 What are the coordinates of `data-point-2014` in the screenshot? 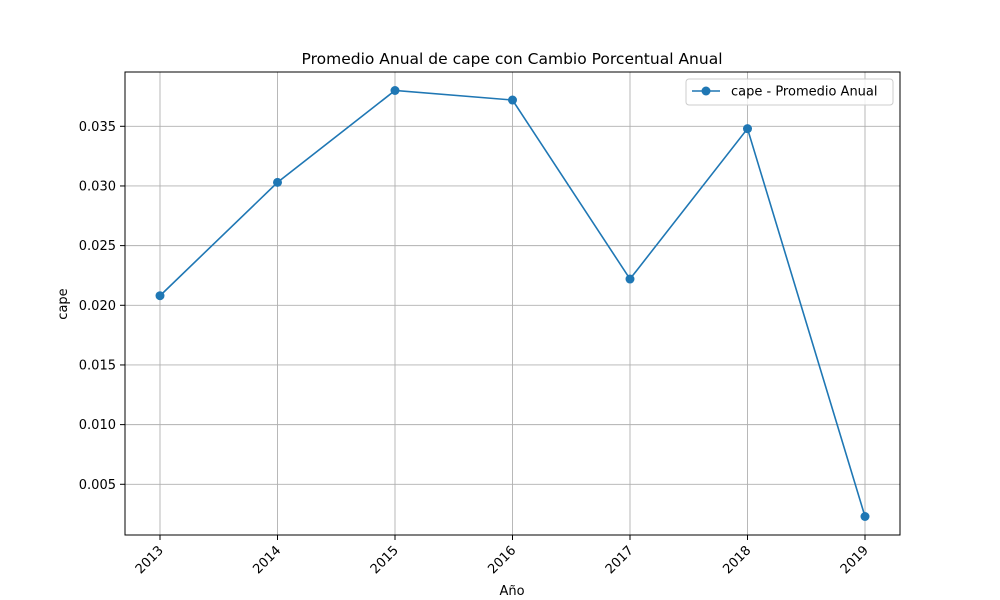 It's located at (277, 182).